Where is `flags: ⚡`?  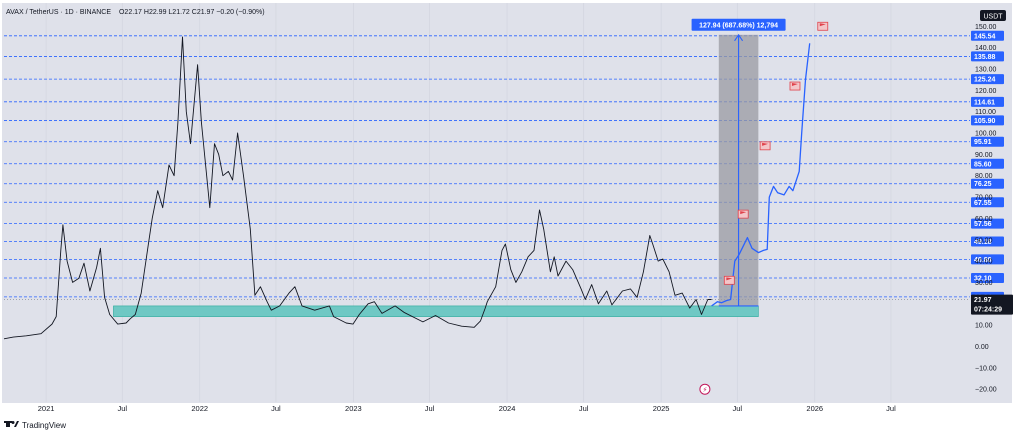
flags: ⚡ is located at coordinates (764, 208).